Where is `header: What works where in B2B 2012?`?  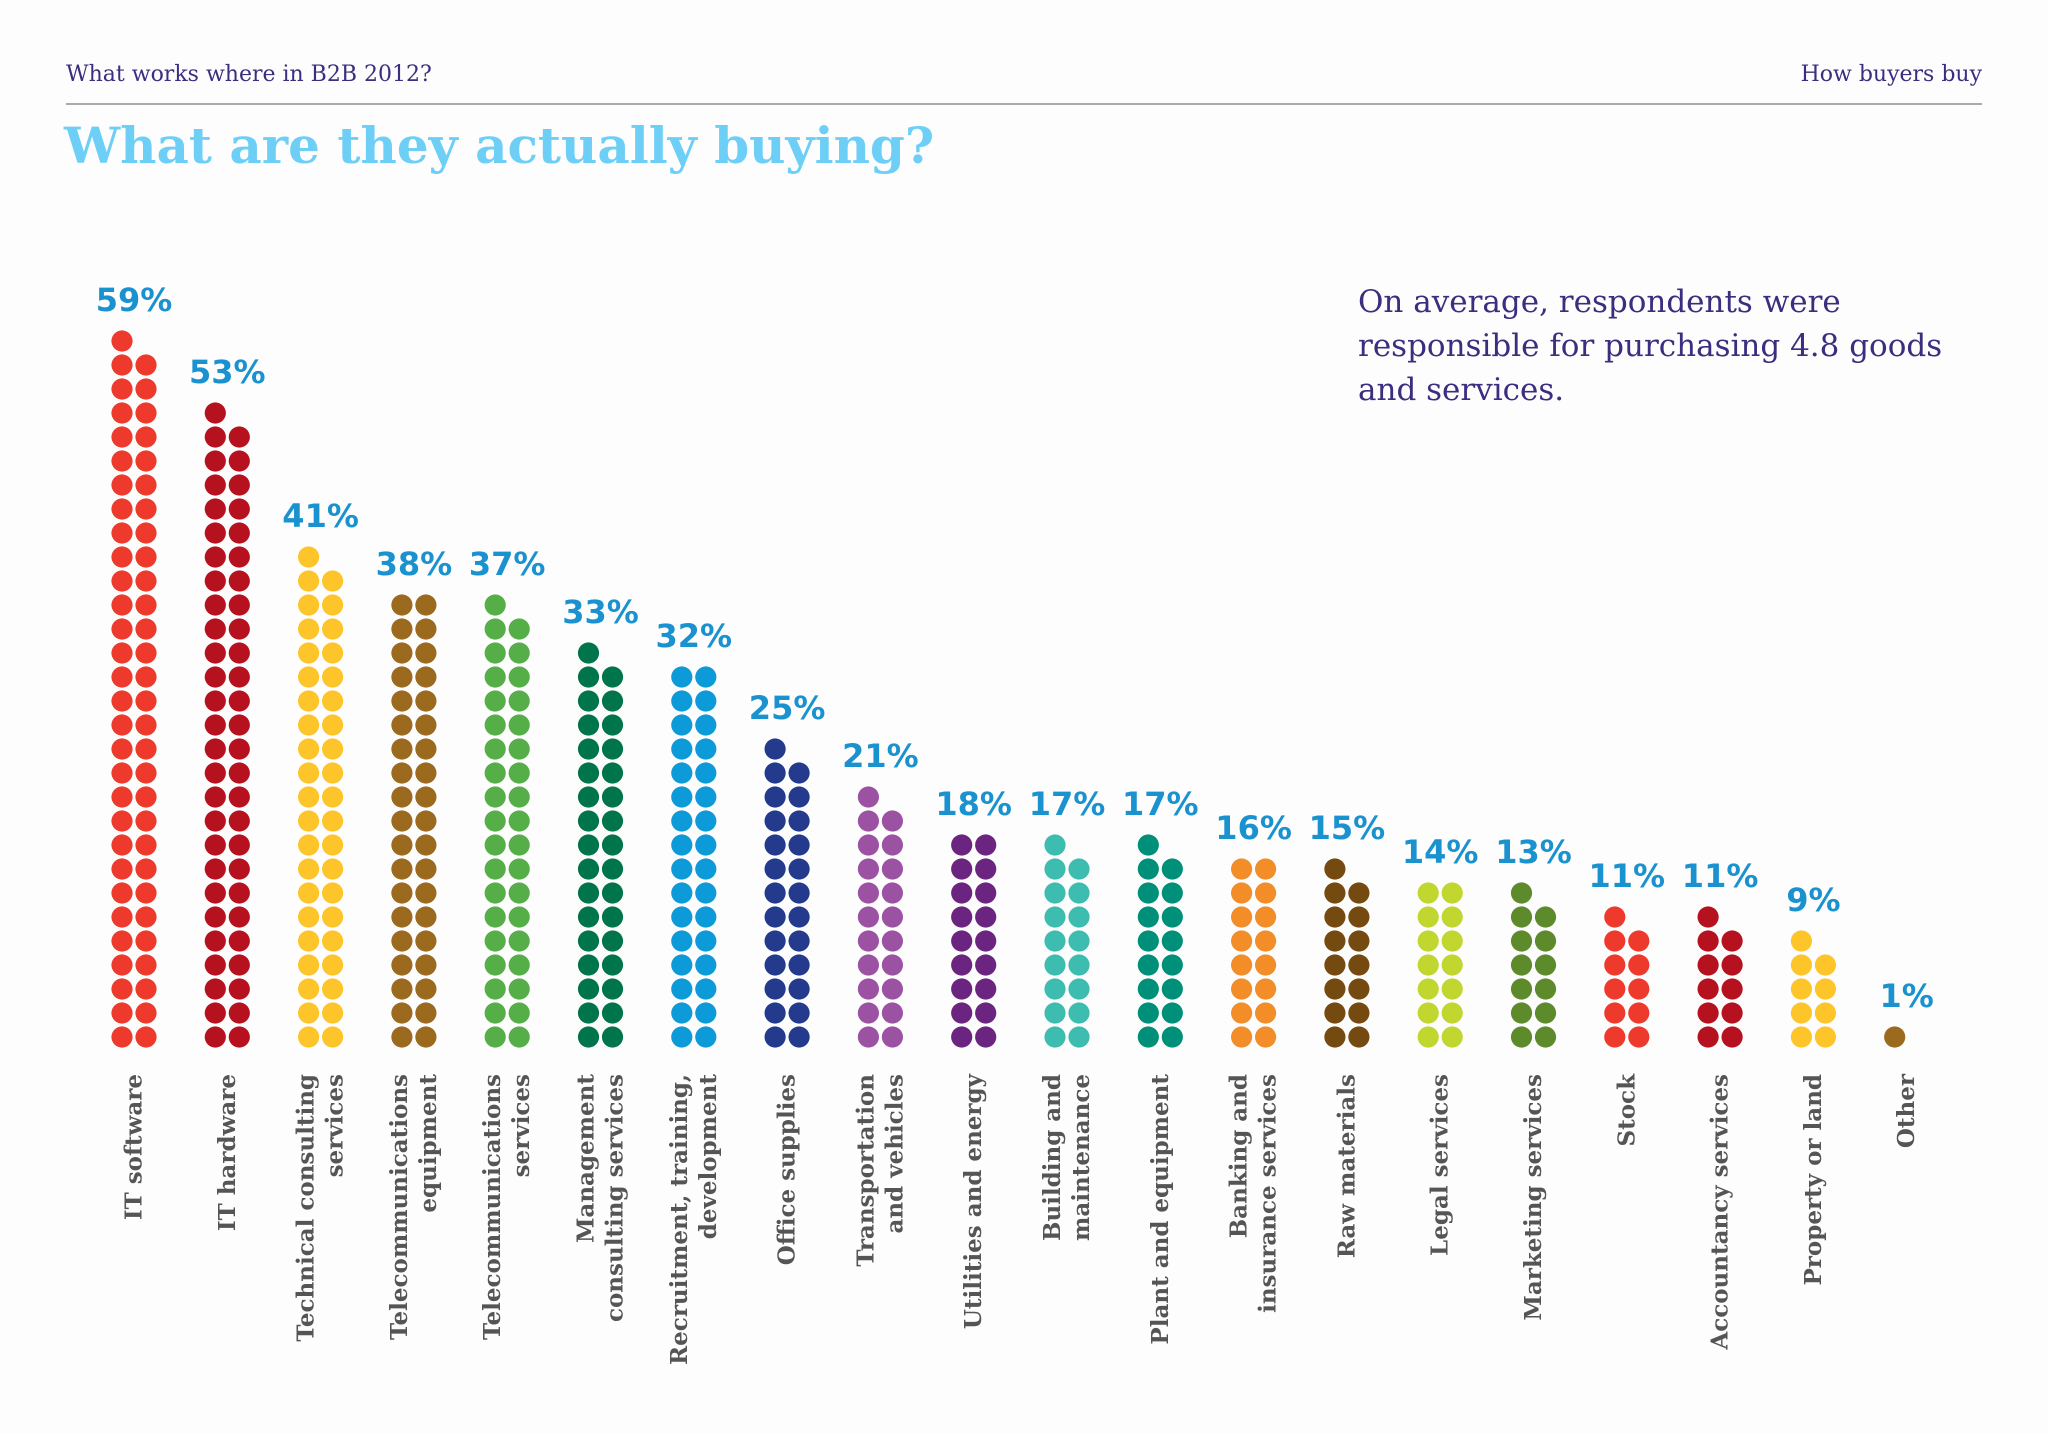 header: What works where in B2B 2012? is located at coordinates (249, 74).